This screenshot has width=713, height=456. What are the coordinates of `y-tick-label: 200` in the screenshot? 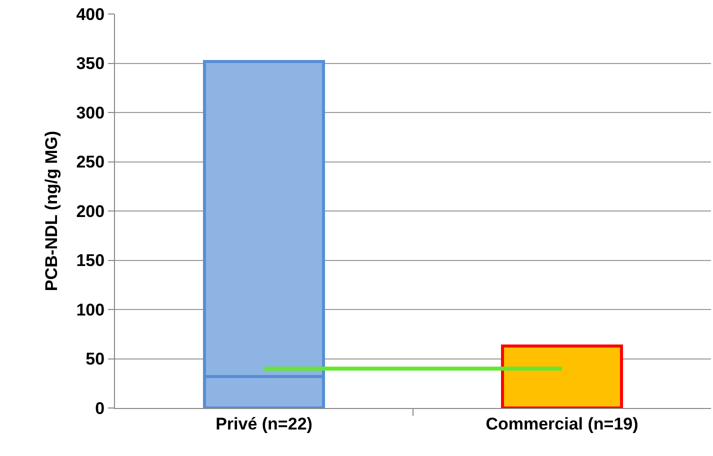 It's located at (90, 211).